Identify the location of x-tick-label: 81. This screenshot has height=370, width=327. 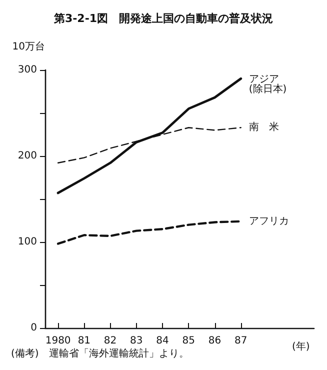
(84, 341).